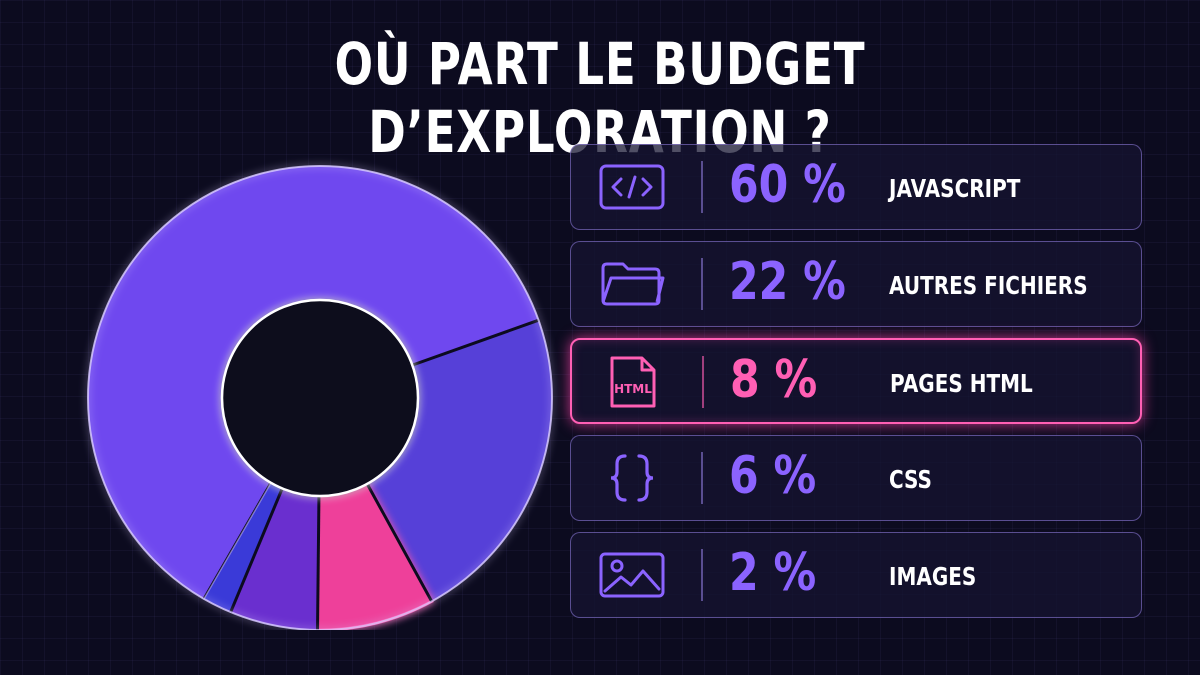 The height and width of the screenshot is (675, 1200). What do you see at coordinates (600, 98) in the screenshot?
I see `chart-title: OÙ PART LE BUDGET D’EXPLORATION ?` at bounding box center [600, 98].